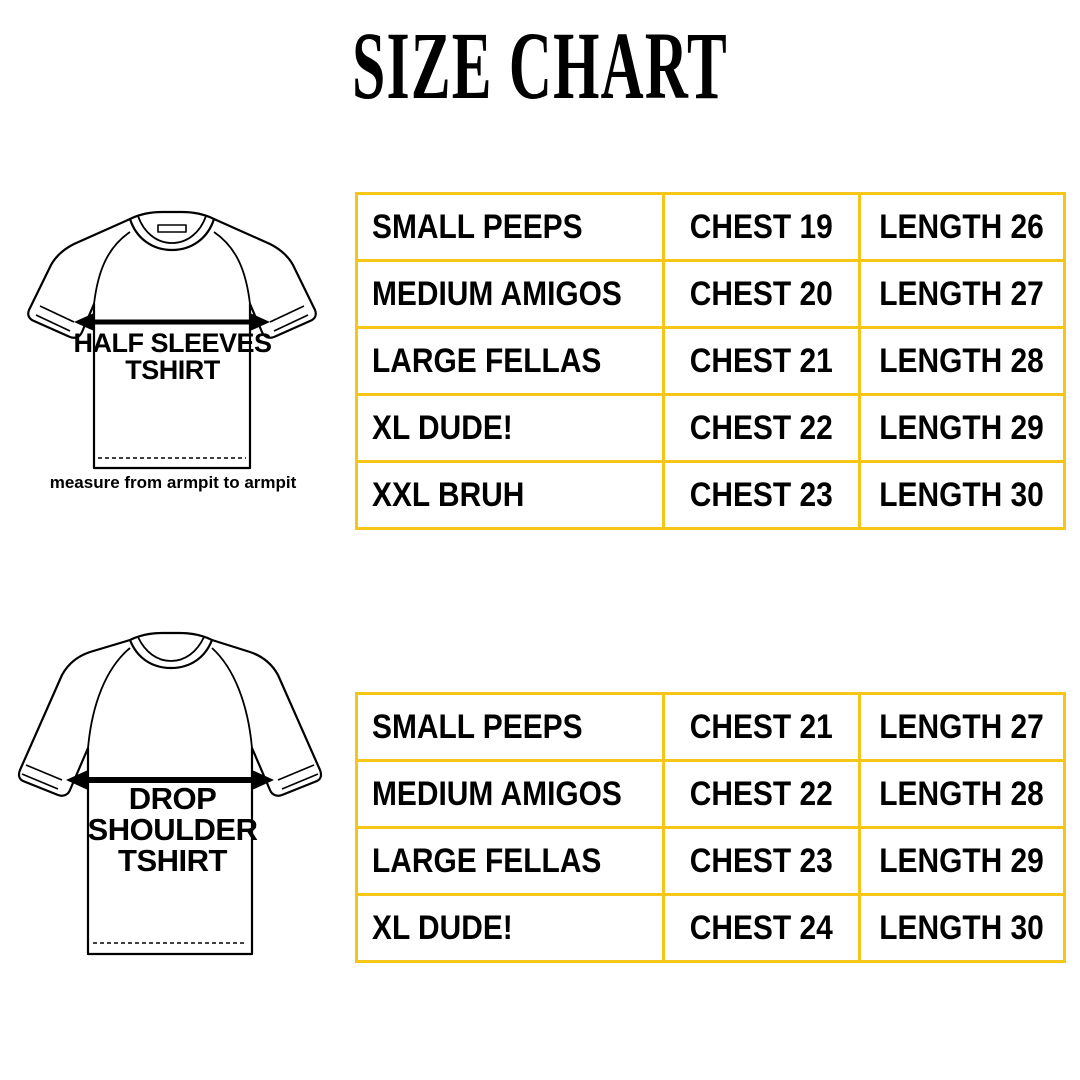 The image size is (1080, 1080). Describe the element at coordinates (540, 65) in the screenshot. I see `page-title: SIZE CHART` at that location.